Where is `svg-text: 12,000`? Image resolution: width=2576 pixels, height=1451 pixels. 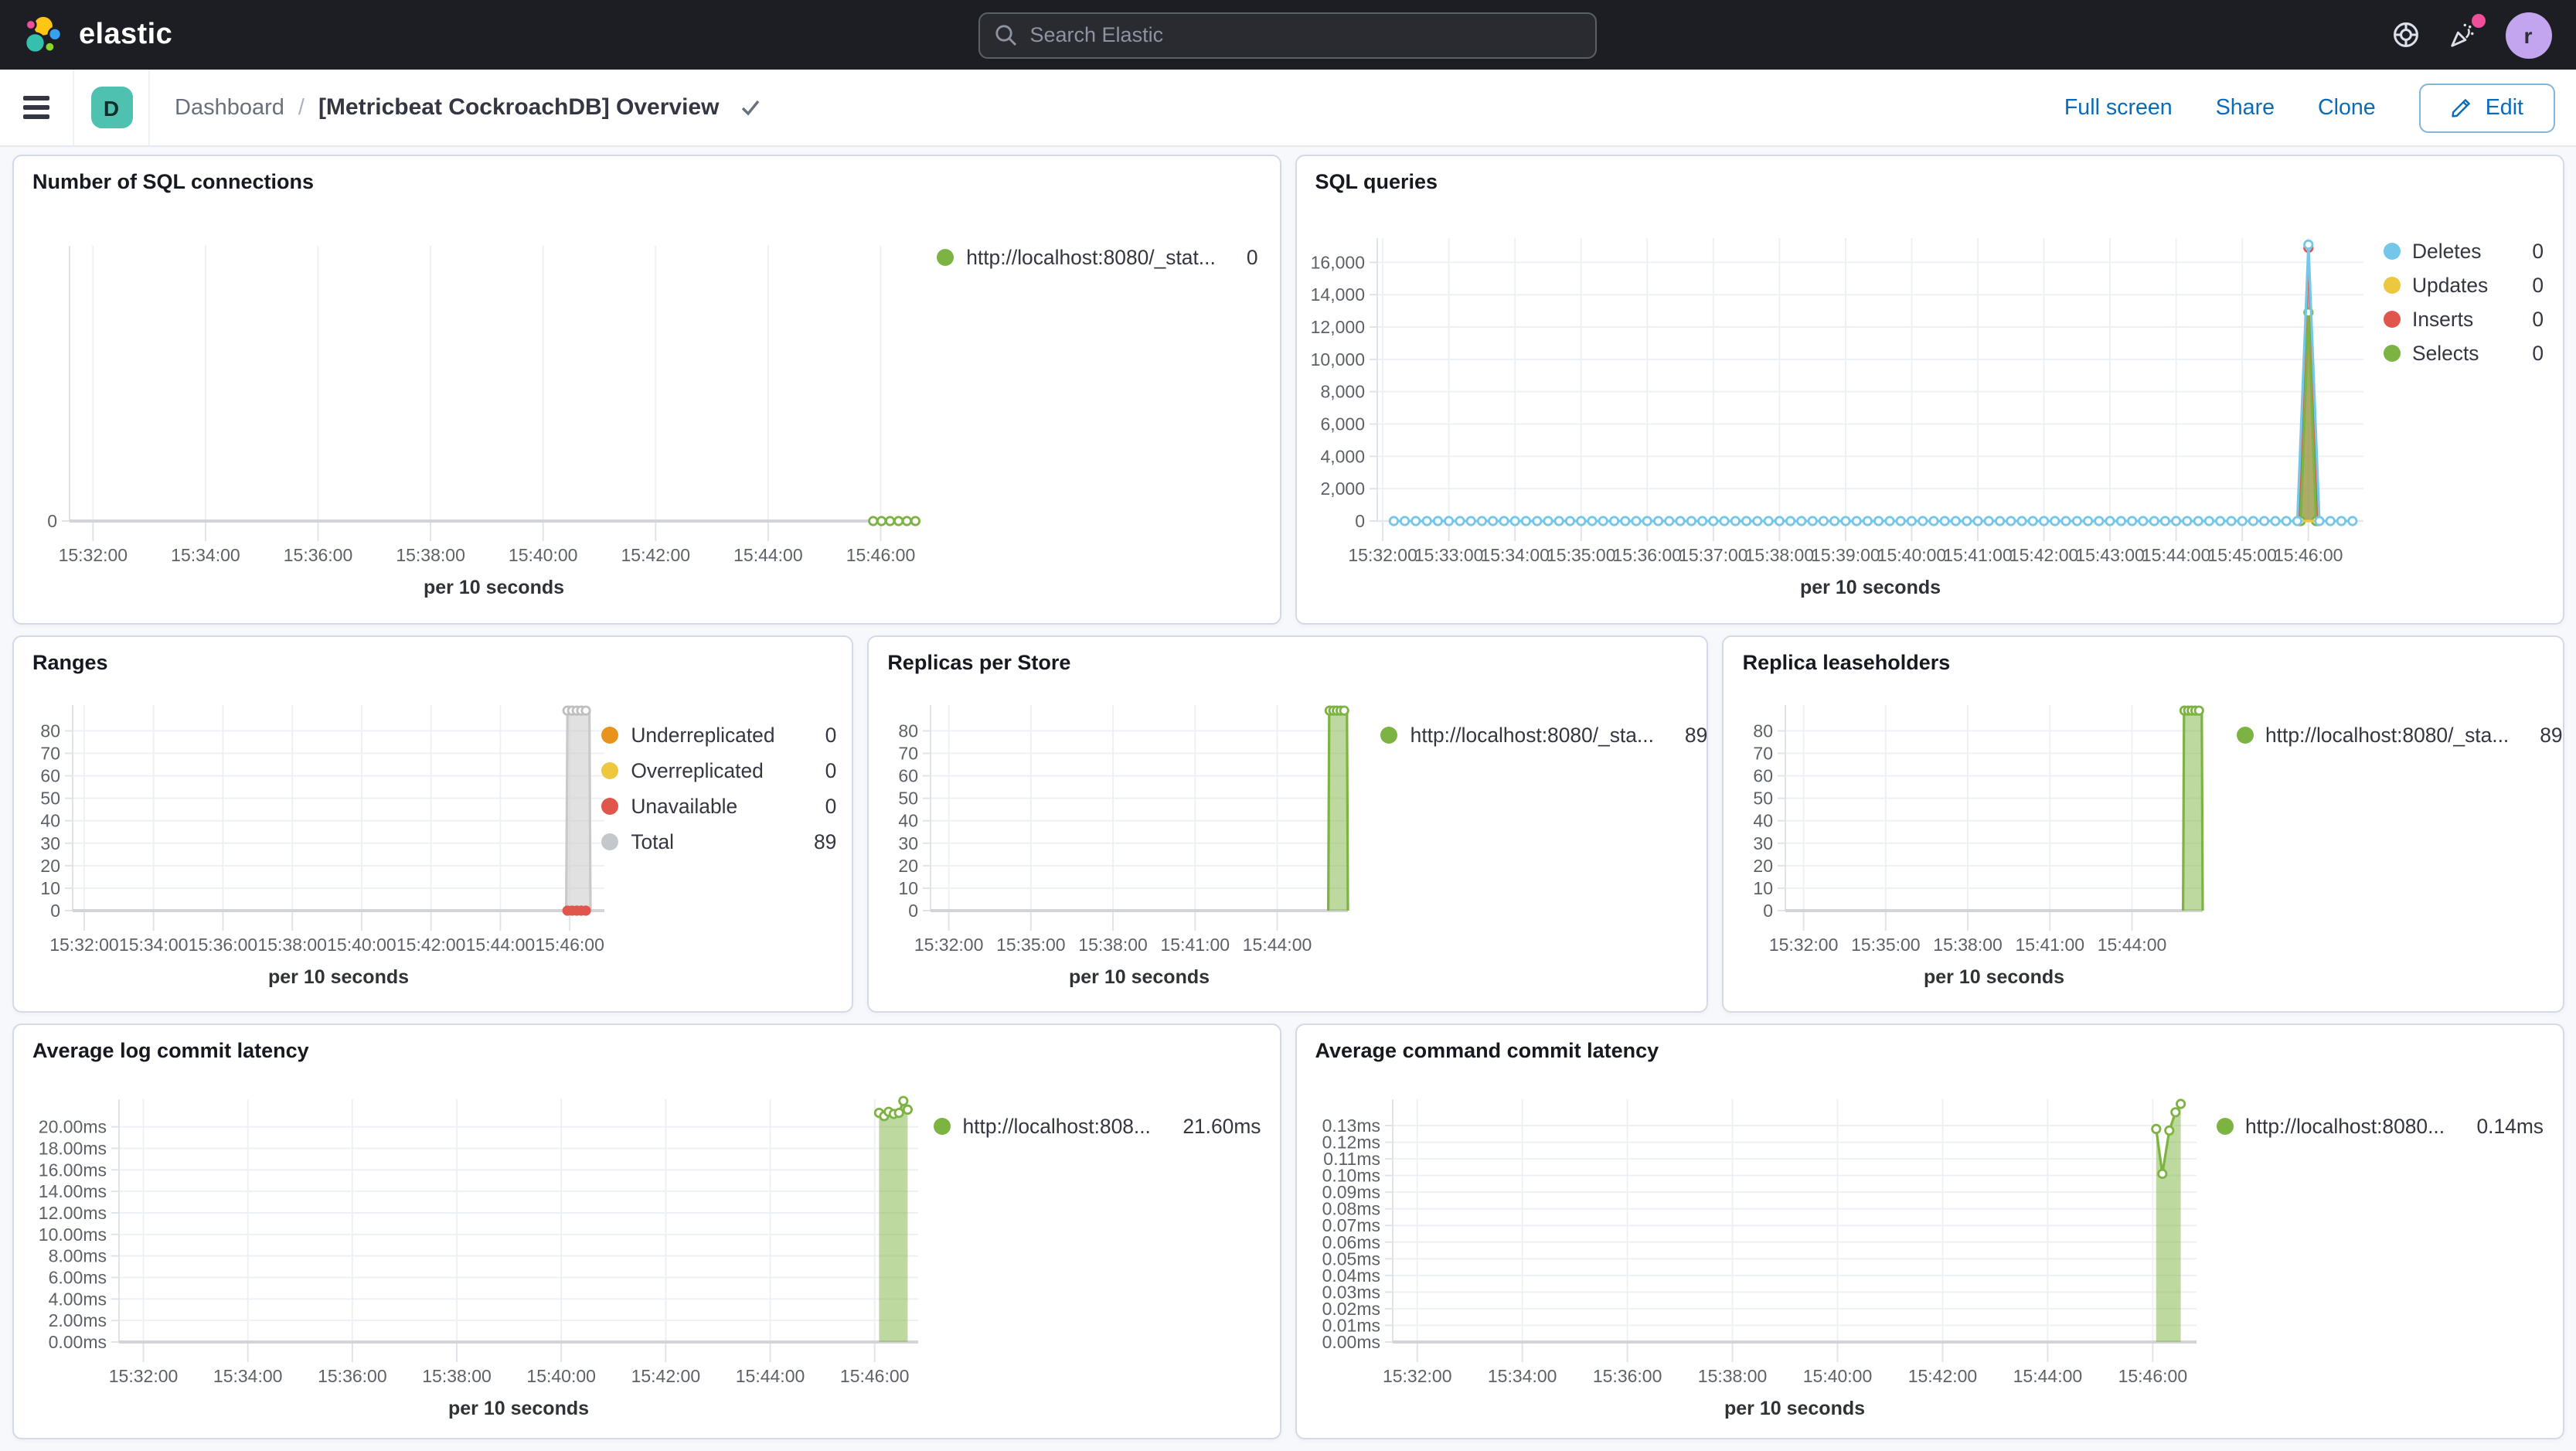
svg-text: 12,000 is located at coordinates (1337, 327).